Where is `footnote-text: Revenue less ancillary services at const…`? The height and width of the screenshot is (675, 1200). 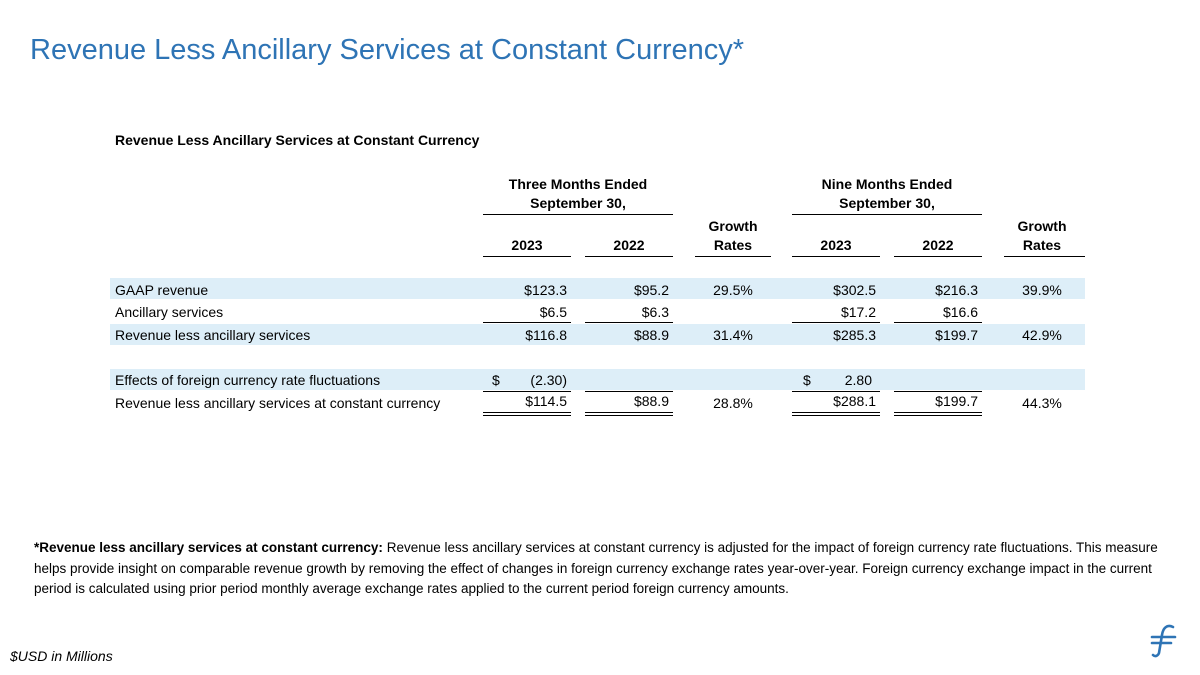
footnote-text: Revenue less ancillary services at const… is located at coordinates (596, 568).